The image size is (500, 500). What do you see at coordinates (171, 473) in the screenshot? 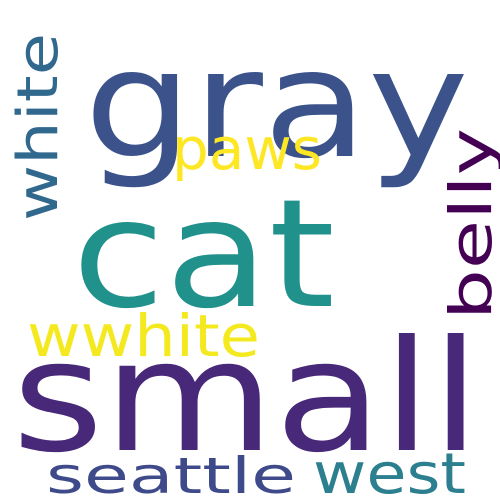
I see `word-seattle: seattle` at bounding box center [171, 473].